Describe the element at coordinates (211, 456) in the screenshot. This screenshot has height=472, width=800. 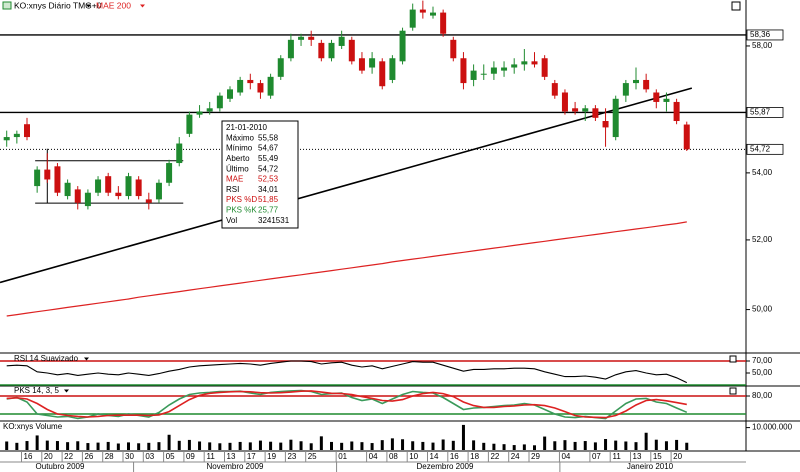
I see `x-tick-label: 11` at that location.